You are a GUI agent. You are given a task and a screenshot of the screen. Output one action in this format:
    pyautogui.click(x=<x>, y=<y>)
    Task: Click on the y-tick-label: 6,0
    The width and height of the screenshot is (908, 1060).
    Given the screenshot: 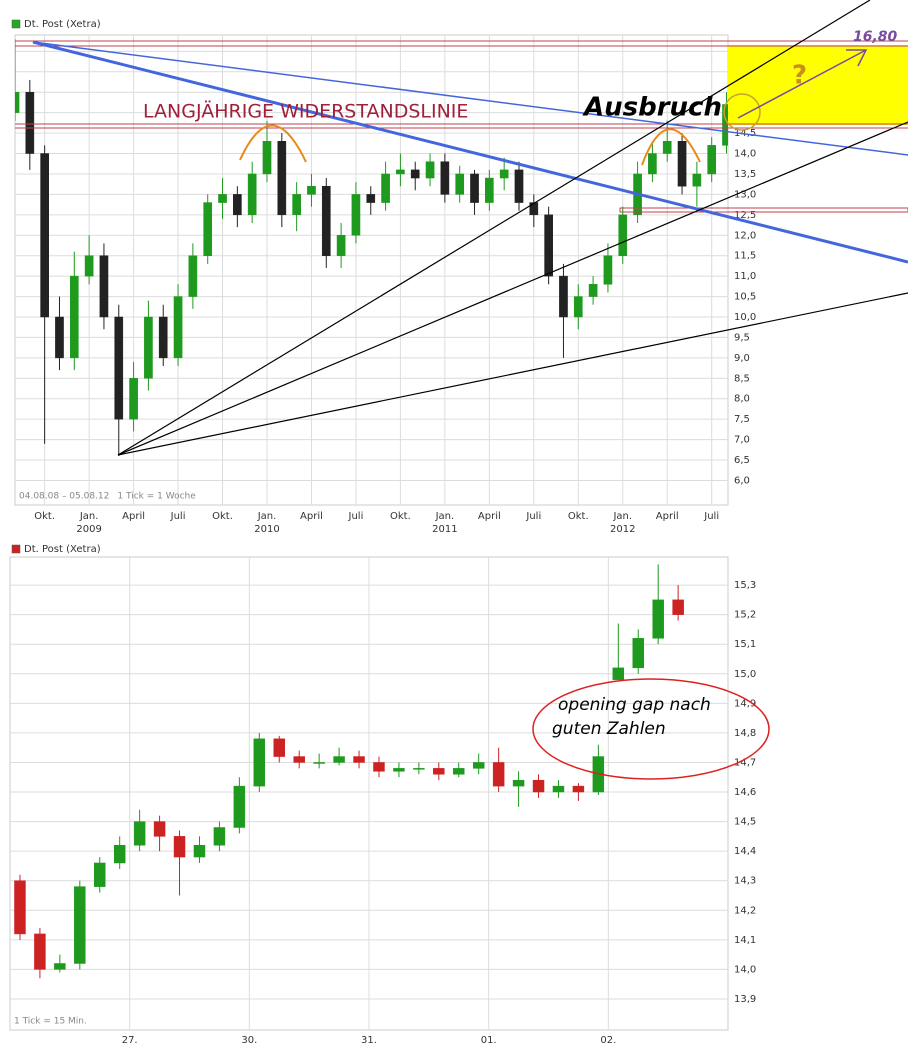 What is the action you would take?
    pyautogui.click(x=742, y=480)
    